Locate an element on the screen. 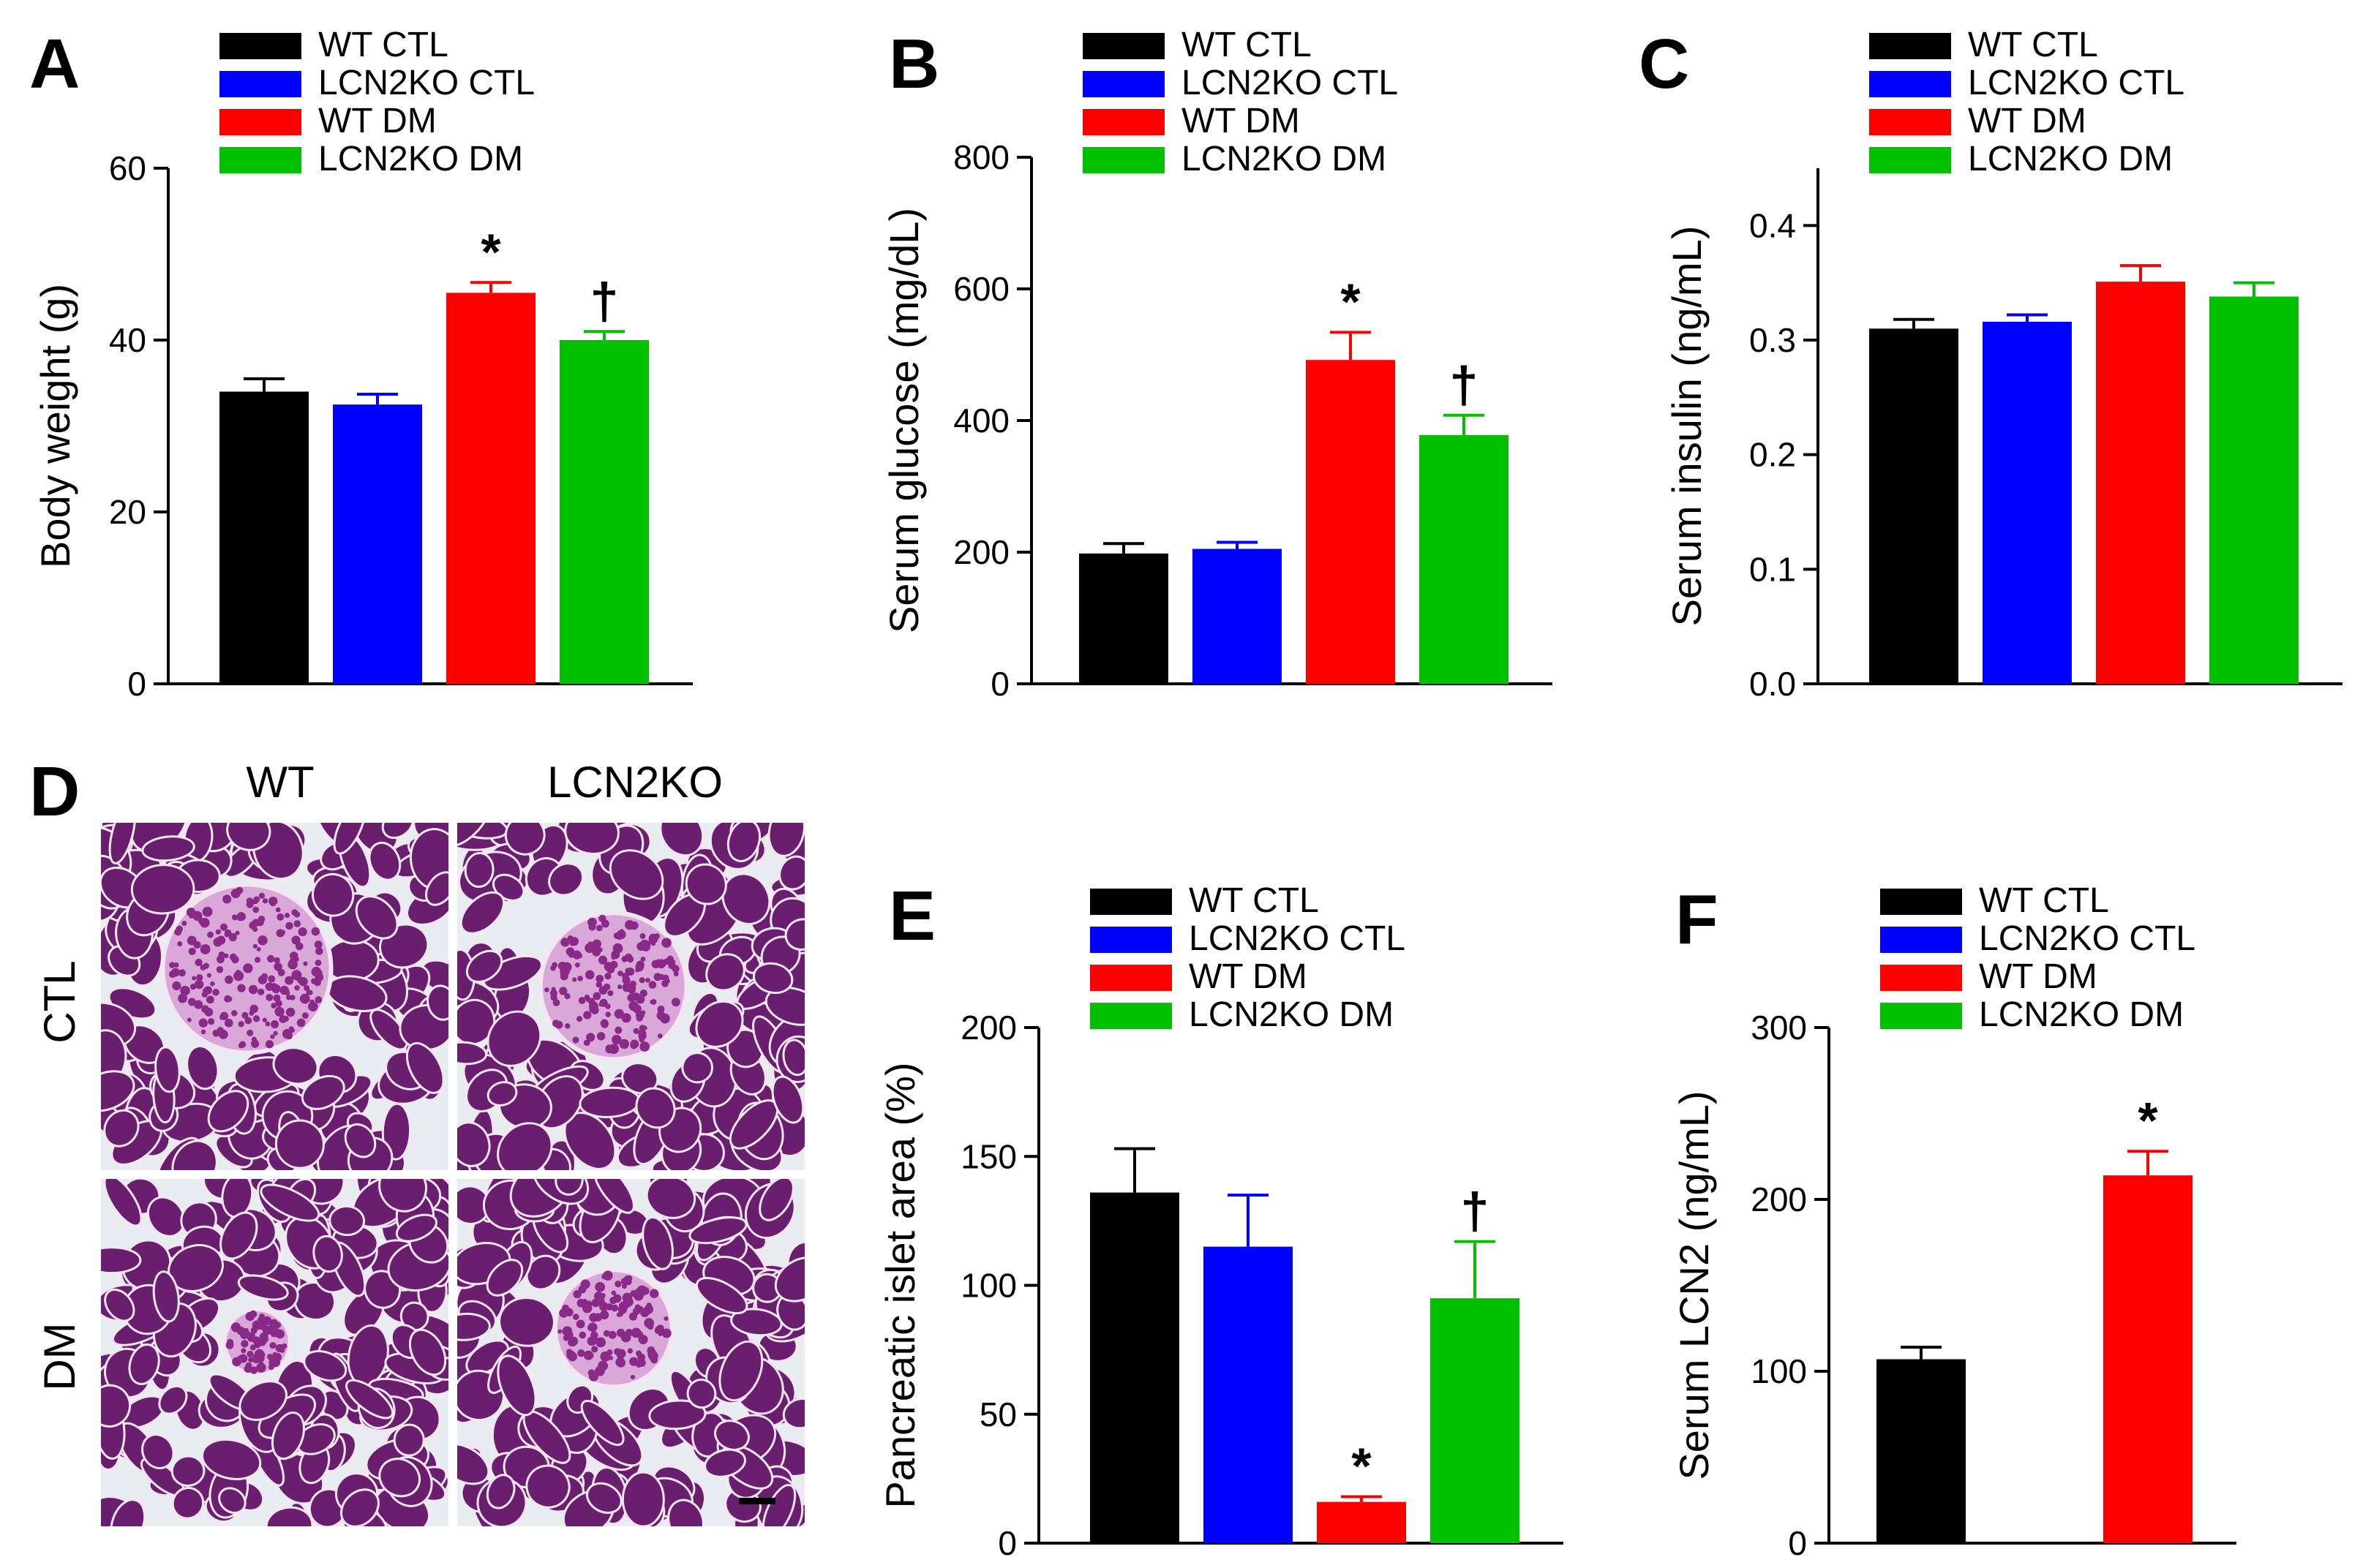 This screenshot has width=2371, height=1568. column-label-lcn2ko: LCN2KO is located at coordinates (635, 782).